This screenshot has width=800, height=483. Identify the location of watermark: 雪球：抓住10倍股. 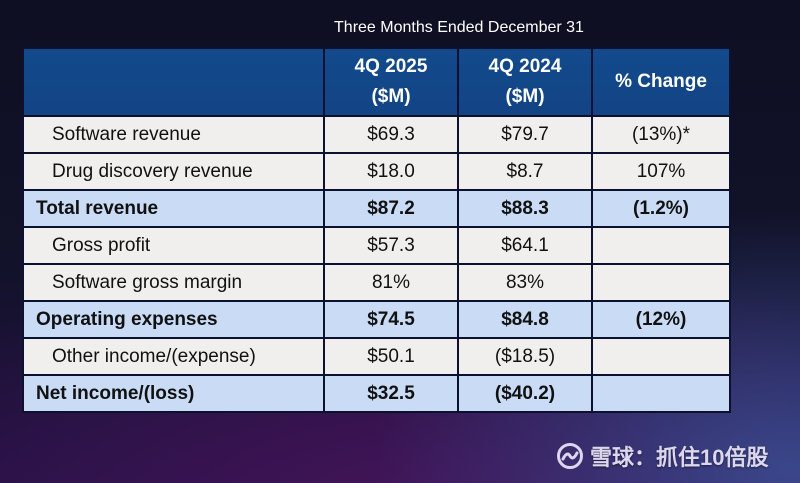
(662, 456).